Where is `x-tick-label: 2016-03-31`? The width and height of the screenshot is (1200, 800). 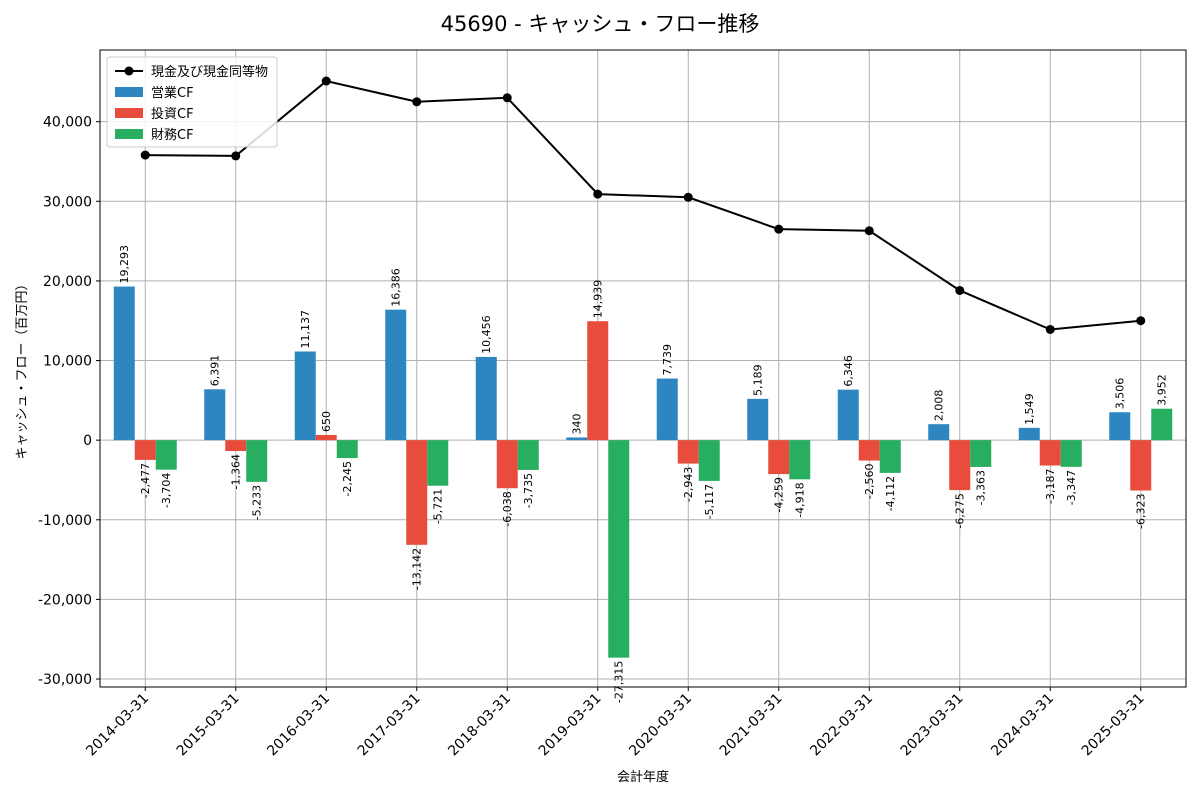 x-tick-label: 2016-03-31 is located at coordinates (298, 725).